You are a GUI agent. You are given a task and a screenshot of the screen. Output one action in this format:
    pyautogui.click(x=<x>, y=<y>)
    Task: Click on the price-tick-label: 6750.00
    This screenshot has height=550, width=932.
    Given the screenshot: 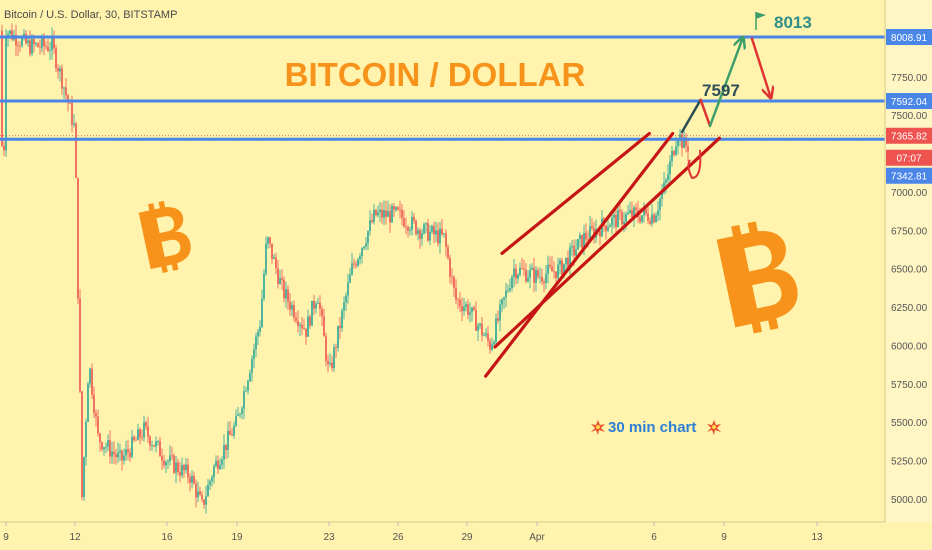 What is the action you would take?
    pyautogui.click(x=909, y=231)
    